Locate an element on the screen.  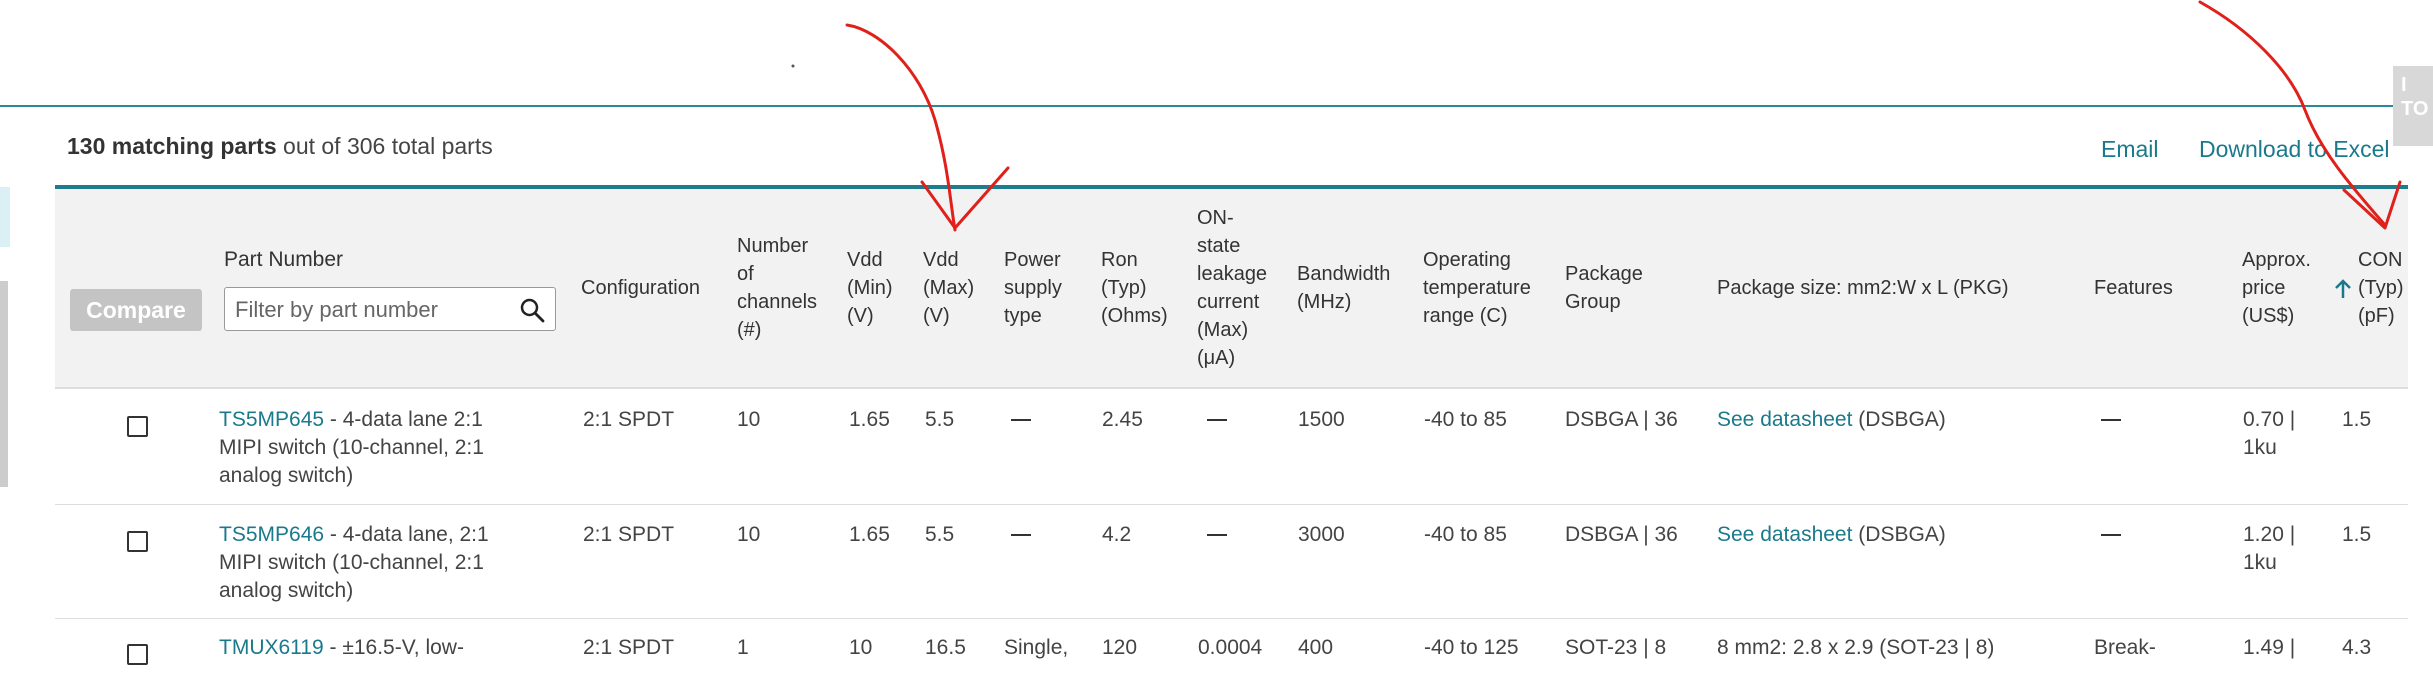
part-number-link: TMUX6119 is located at coordinates (271, 647).